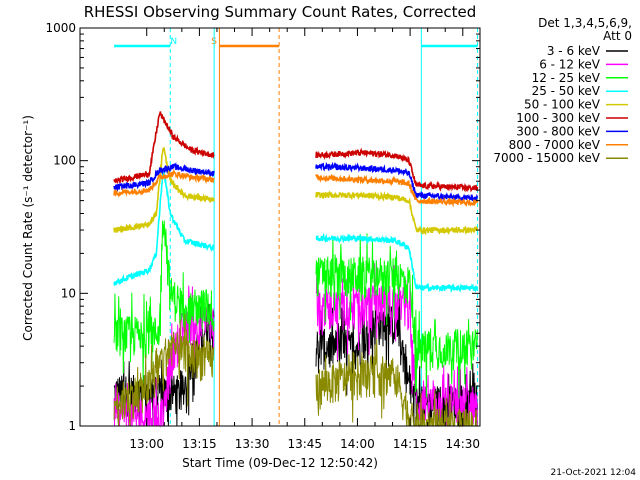 This screenshot has height=480, width=640. Describe the element at coordinates (304, 444) in the screenshot. I see `x-tick-label: 13:45` at that location.